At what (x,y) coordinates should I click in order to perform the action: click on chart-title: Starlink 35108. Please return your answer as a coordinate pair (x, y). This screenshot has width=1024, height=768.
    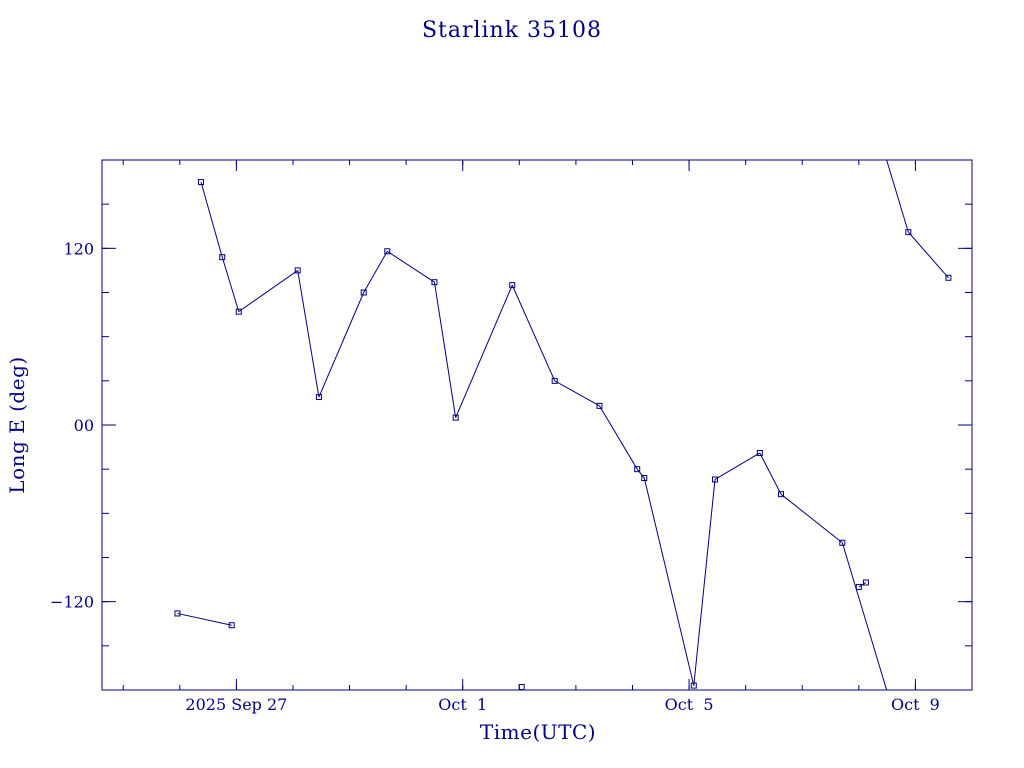
    Looking at the image, I should click on (512, 30).